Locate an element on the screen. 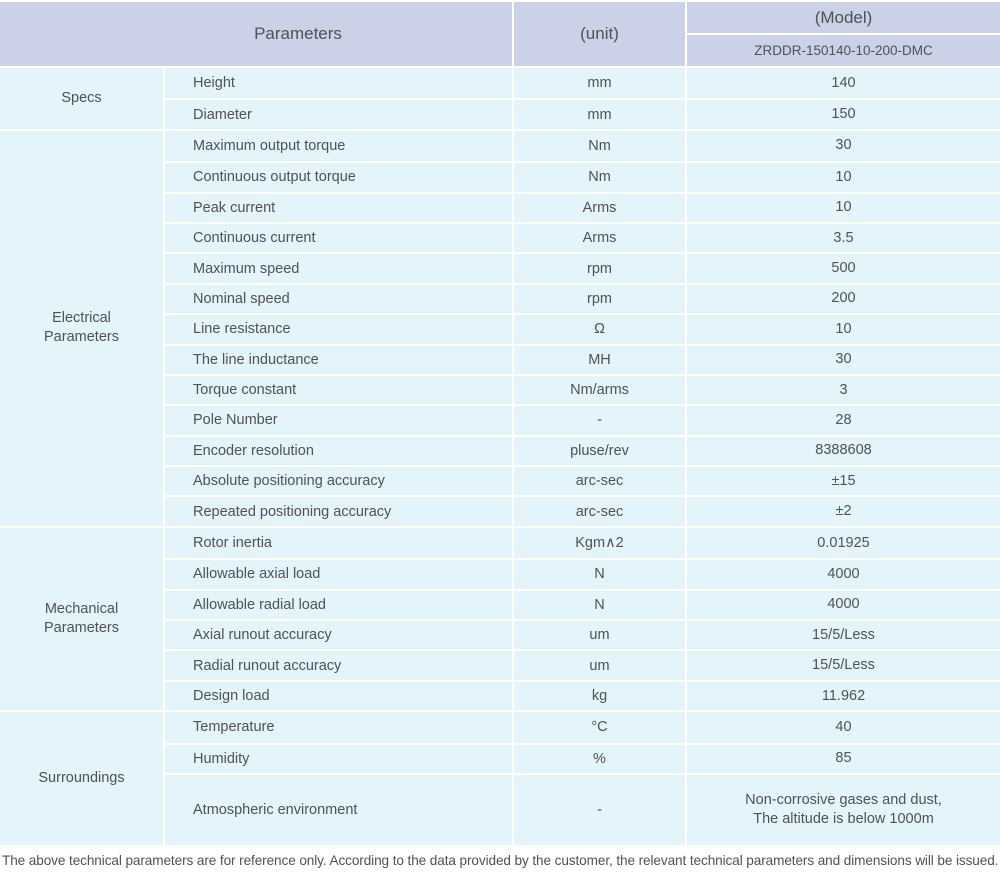  table-row: Humidity% 85 is located at coordinates (581, 757).